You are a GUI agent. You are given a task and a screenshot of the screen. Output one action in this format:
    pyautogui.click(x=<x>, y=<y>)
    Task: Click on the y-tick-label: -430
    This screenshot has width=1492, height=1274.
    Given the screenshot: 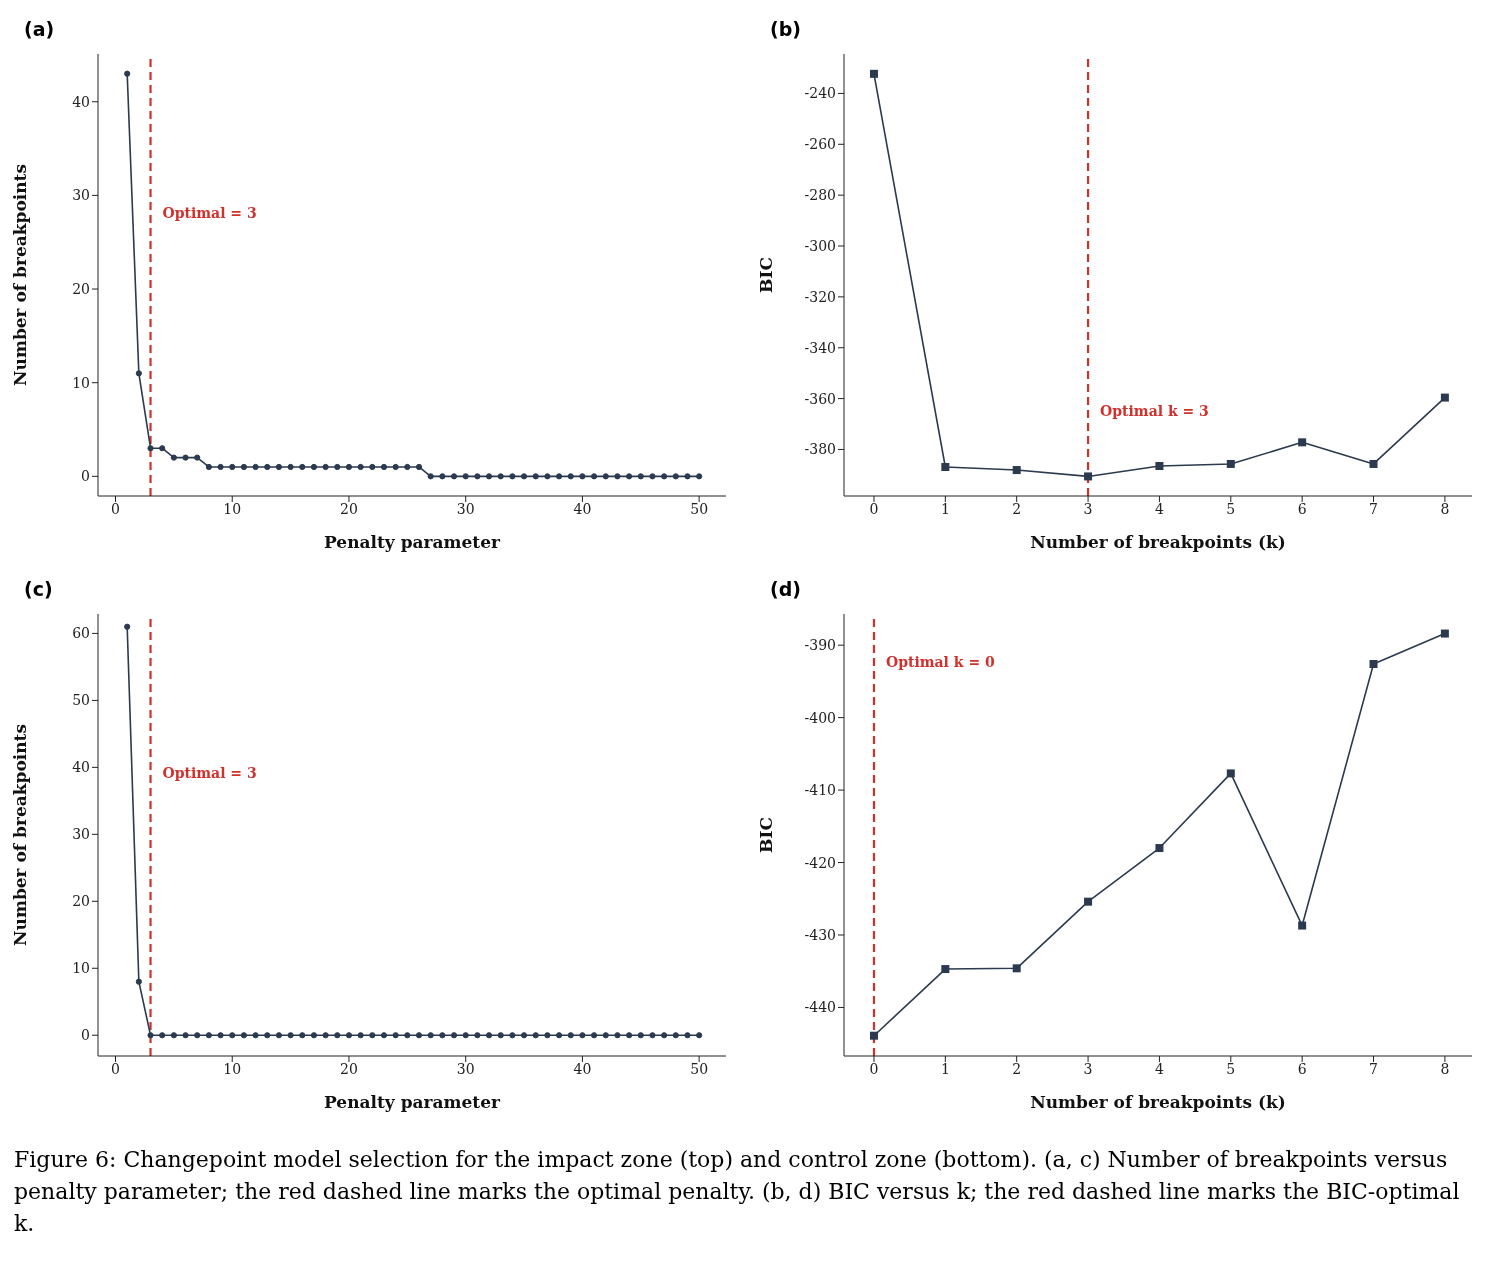 What is the action you would take?
    pyautogui.click(x=820, y=934)
    